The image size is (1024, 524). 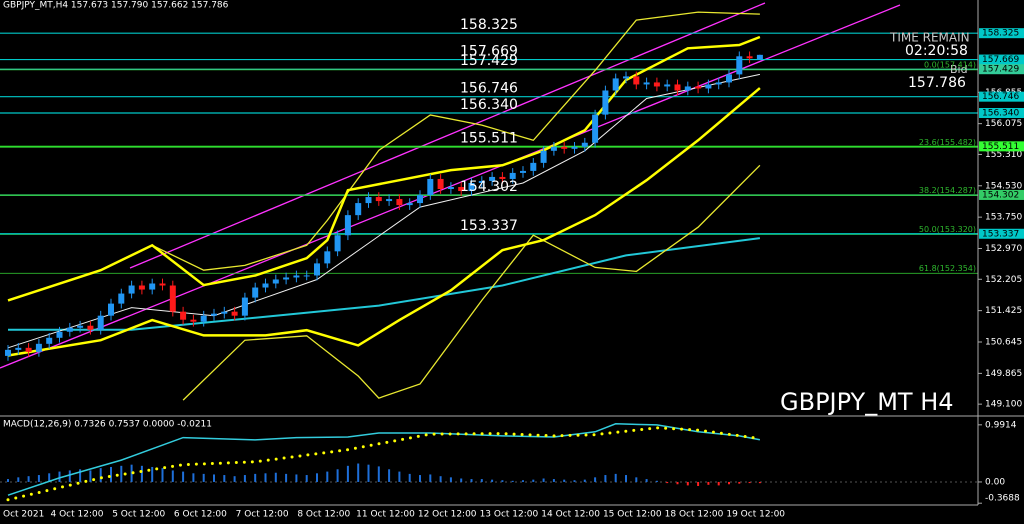 I want to click on level-label: 157.429, so click(x=489, y=61).